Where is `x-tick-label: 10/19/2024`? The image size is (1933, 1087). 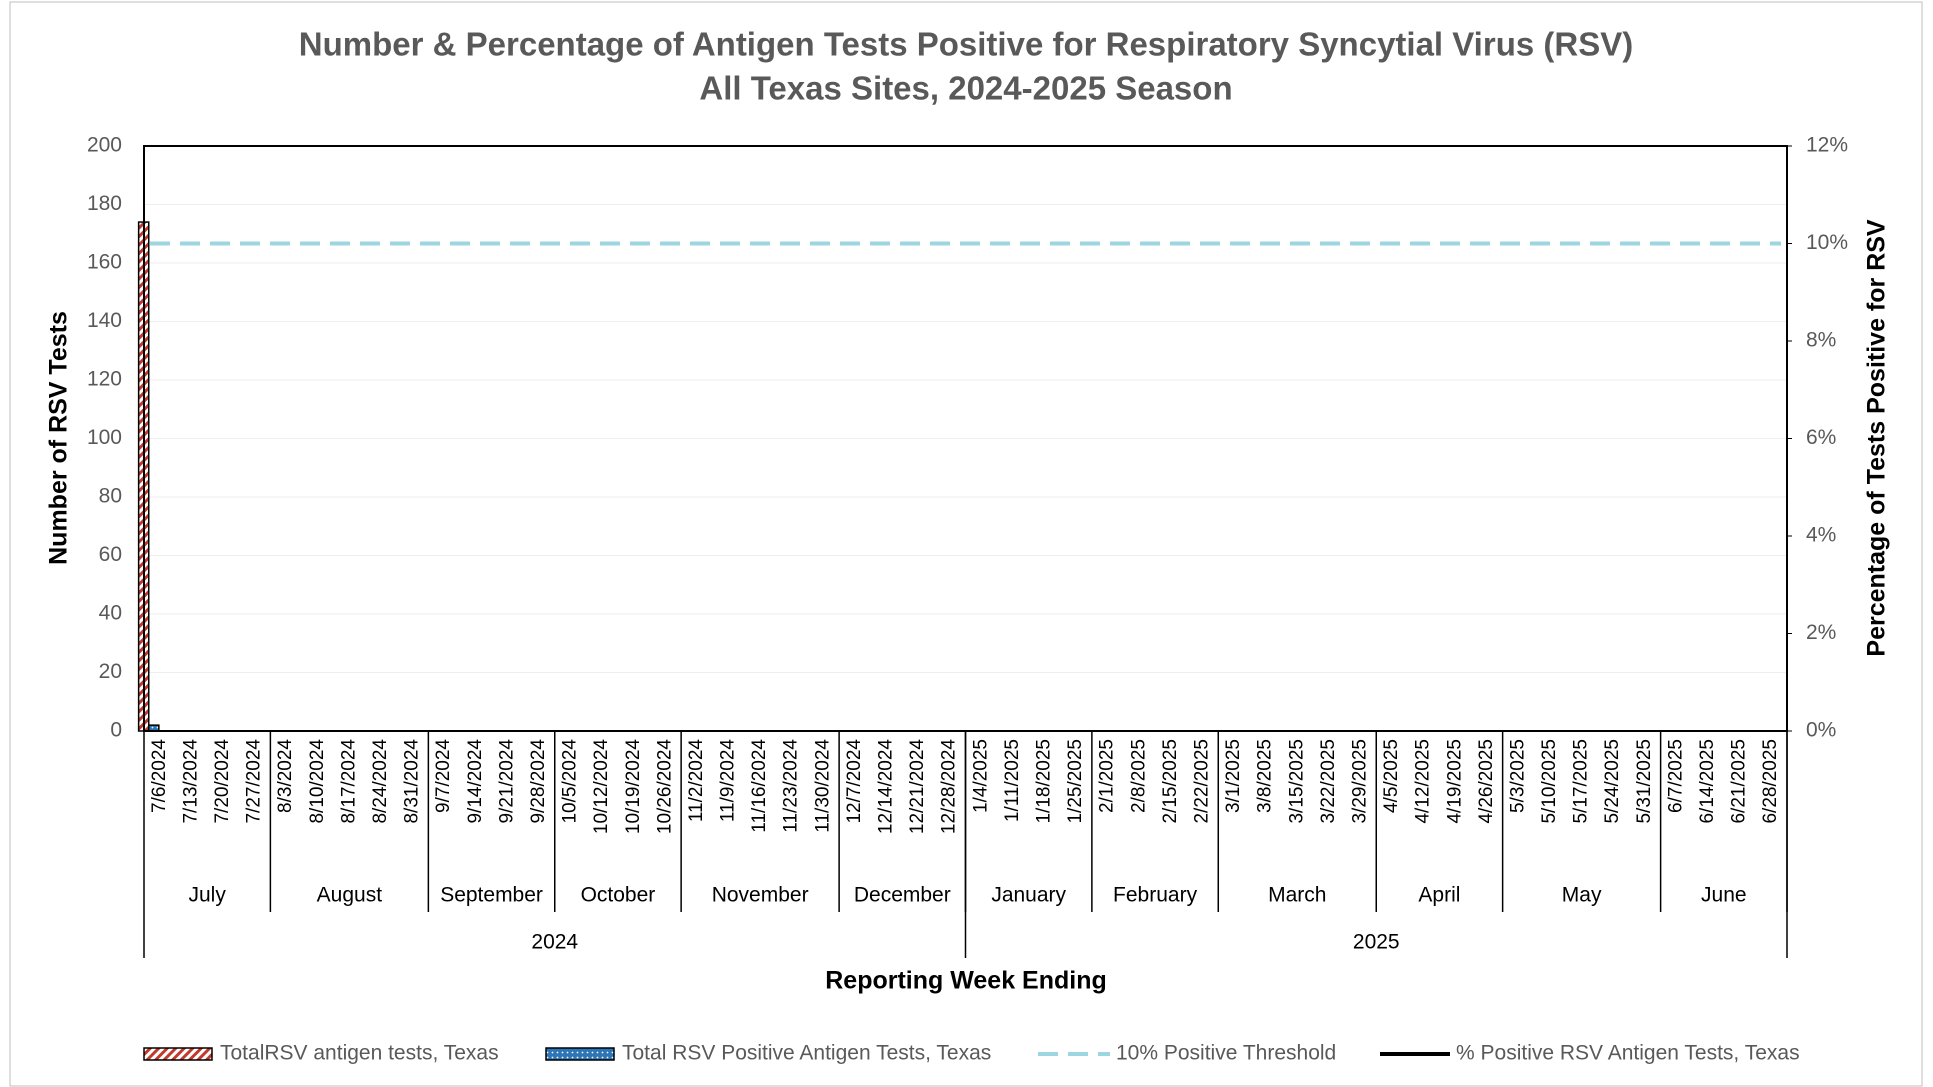 x-tick-label: 10/19/2024 is located at coordinates (633, 787).